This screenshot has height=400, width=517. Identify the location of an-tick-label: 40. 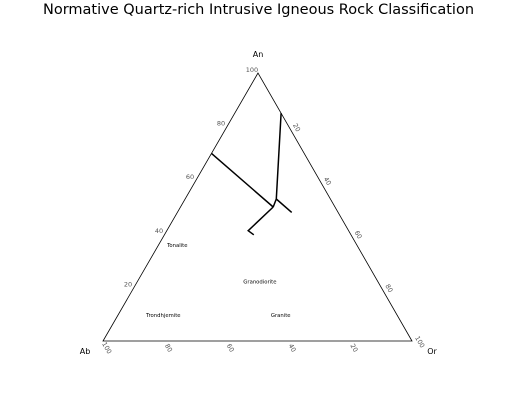
(159, 231).